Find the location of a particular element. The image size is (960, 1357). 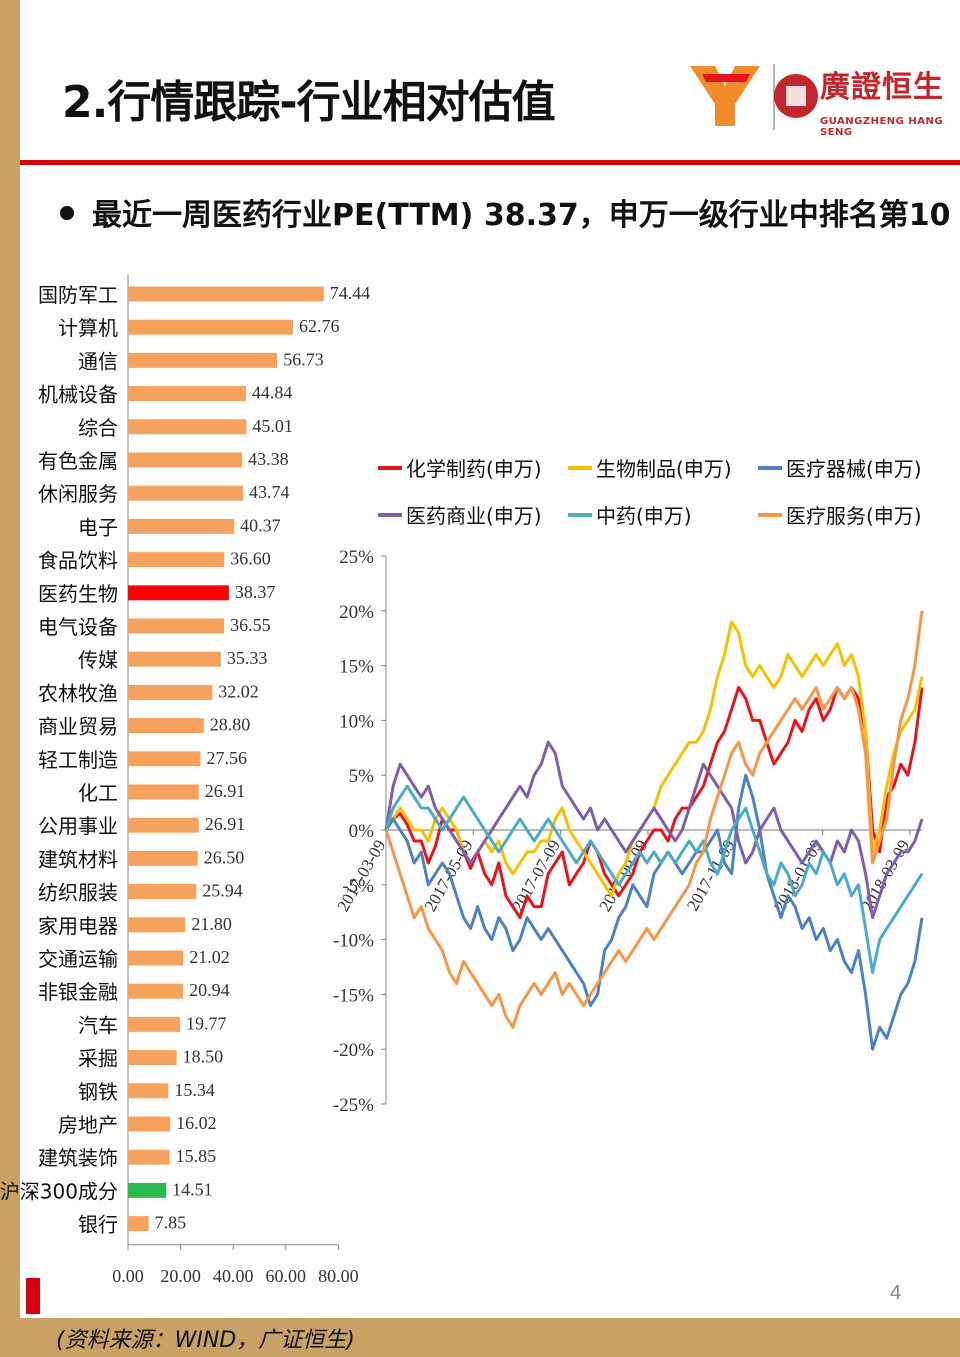

bar-value-label: 15.85 is located at coordinates (196, 1156).